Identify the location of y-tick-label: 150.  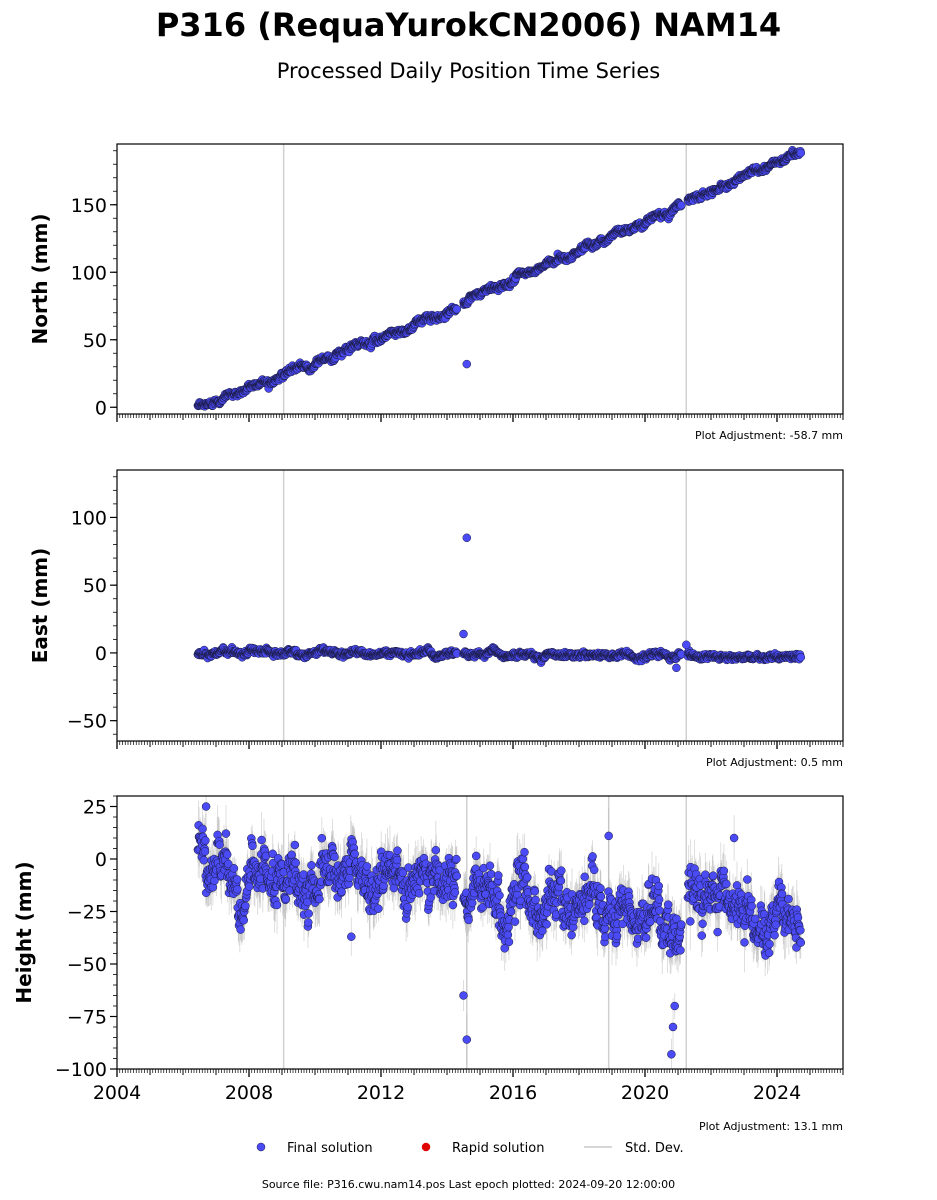
(89, 206).